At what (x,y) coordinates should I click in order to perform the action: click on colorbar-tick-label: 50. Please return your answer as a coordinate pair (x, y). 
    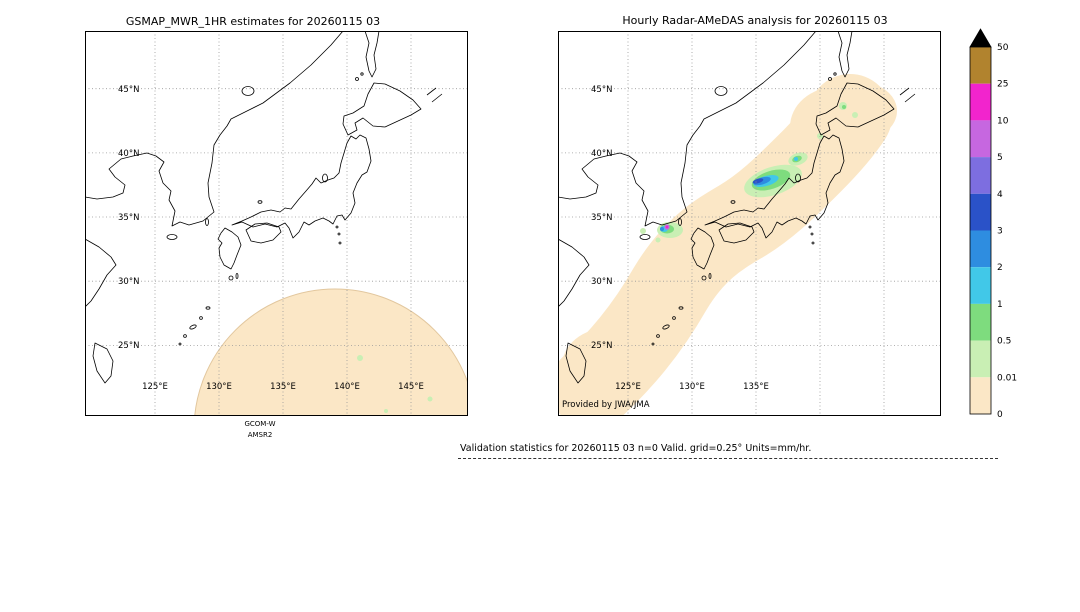
    Looking at the image, I should click on (1003, 48).